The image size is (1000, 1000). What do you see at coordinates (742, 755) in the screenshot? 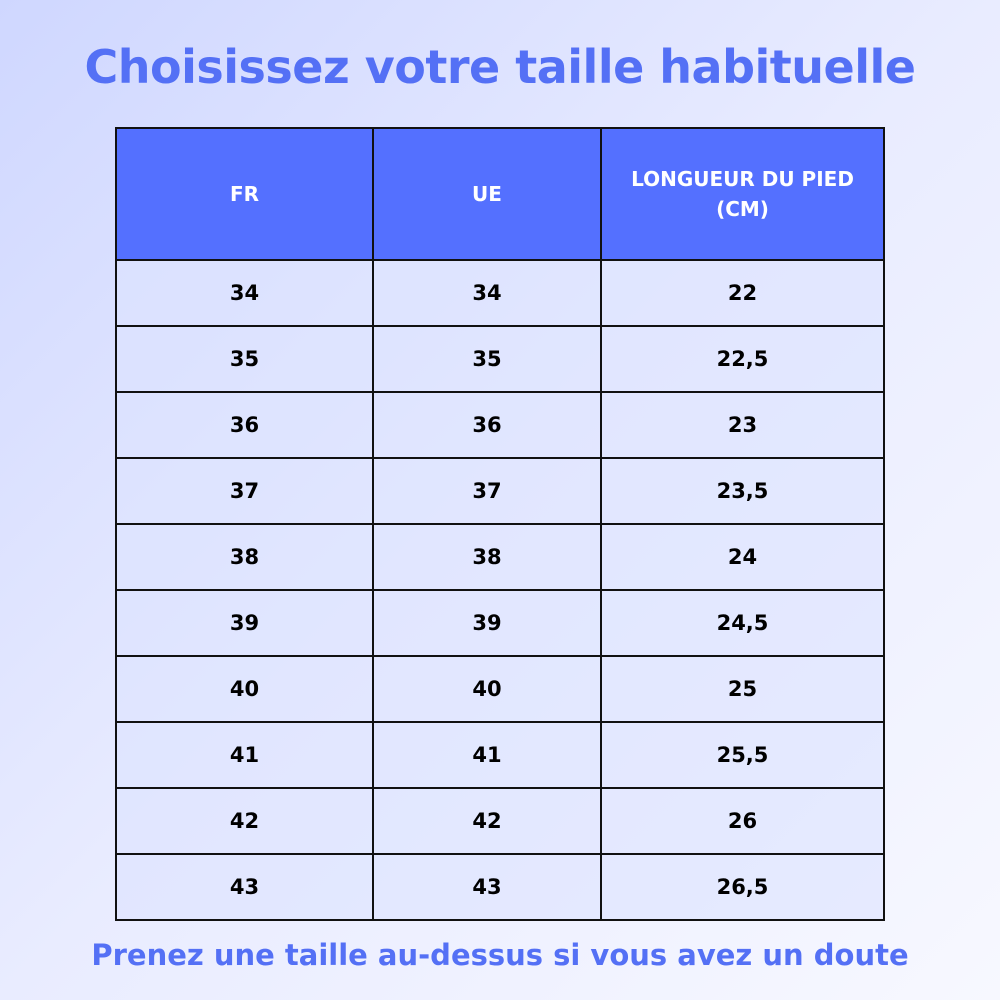
I see `table-cell: 25,5` at bounding box center [742, 755].